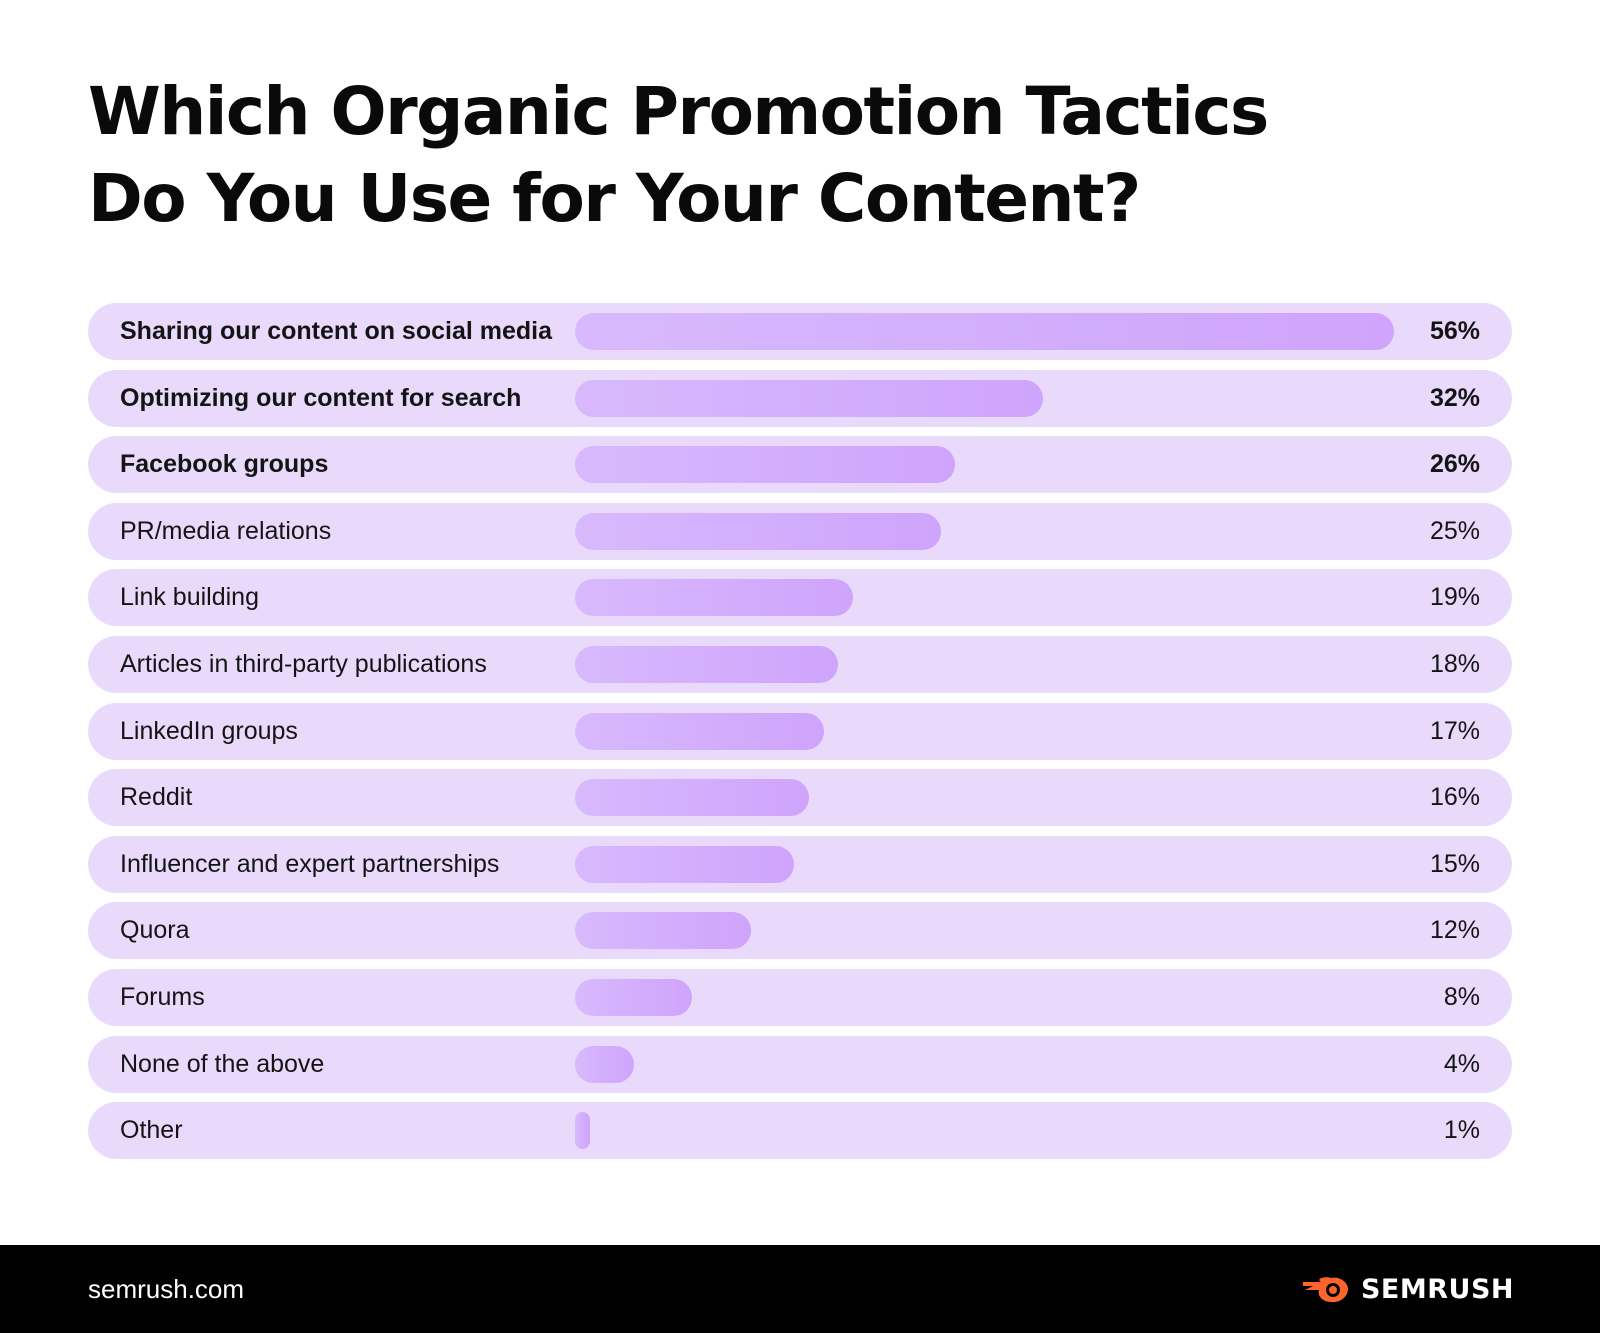 The width and height of the screenshot is (1600, 1333). Describe the element at coordinates (1454, 464) in the screenshot. I see `value-label: 26%` at that location.